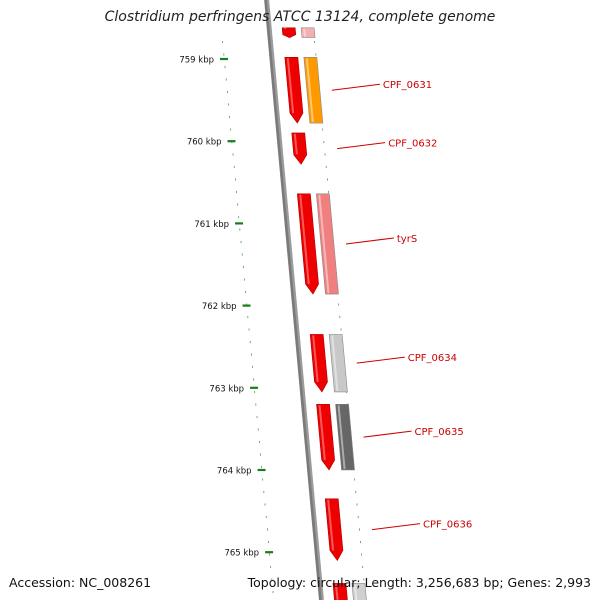 This screenshot has height=604, width=600. Describe the element at coordinates (412, 144) in the screenshot. I see `gene-label: CPF_0632` at that location.